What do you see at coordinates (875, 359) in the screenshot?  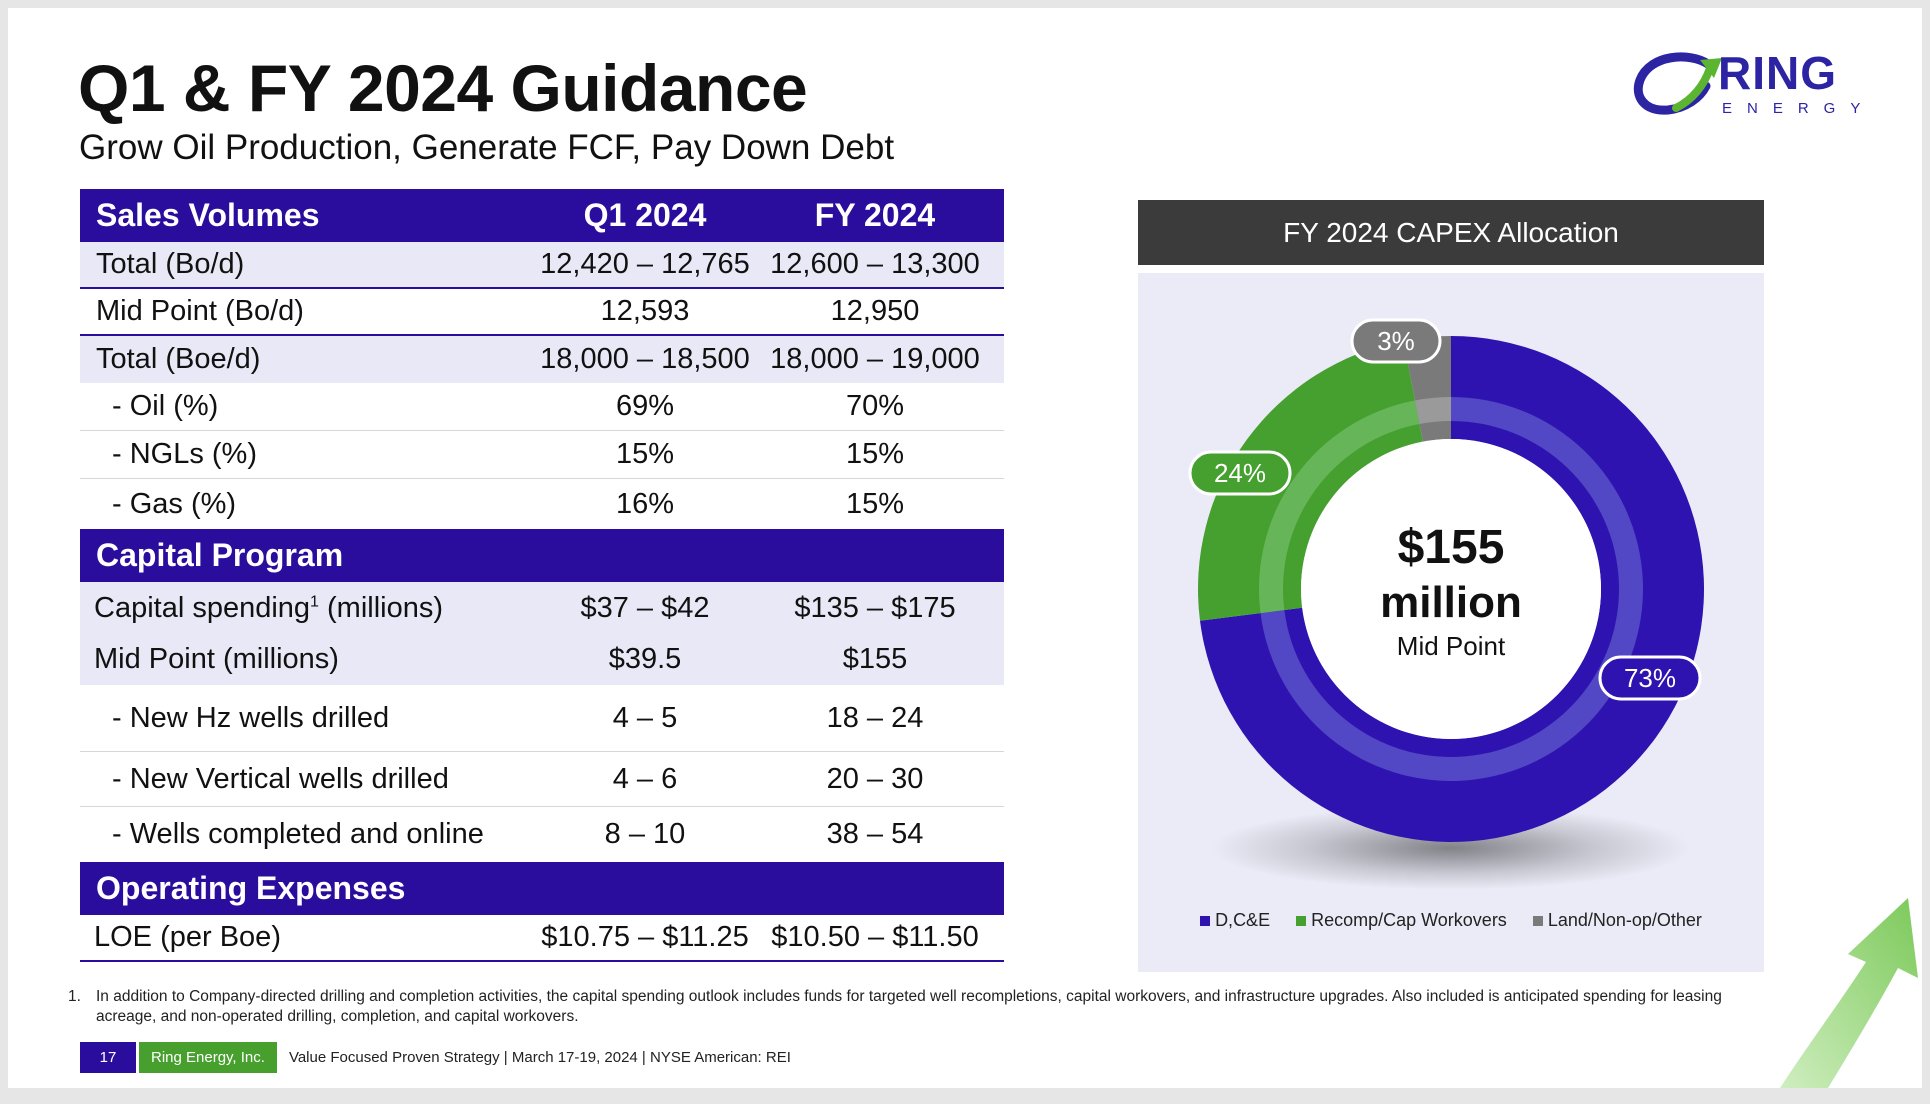 I see `row-value-fy: 18,000 – 19,000` at bounding box center [875, 359].